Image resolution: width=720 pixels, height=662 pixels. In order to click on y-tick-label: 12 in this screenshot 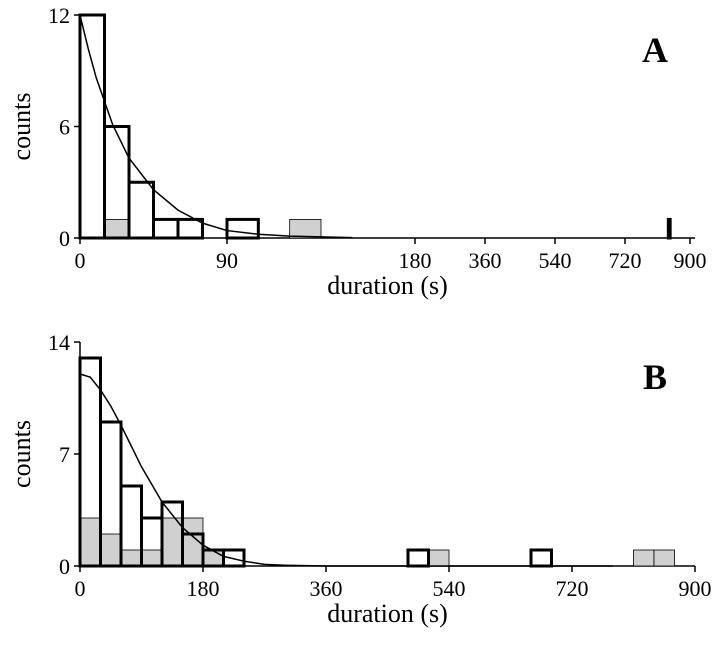, I will do `click(59, 15)`.